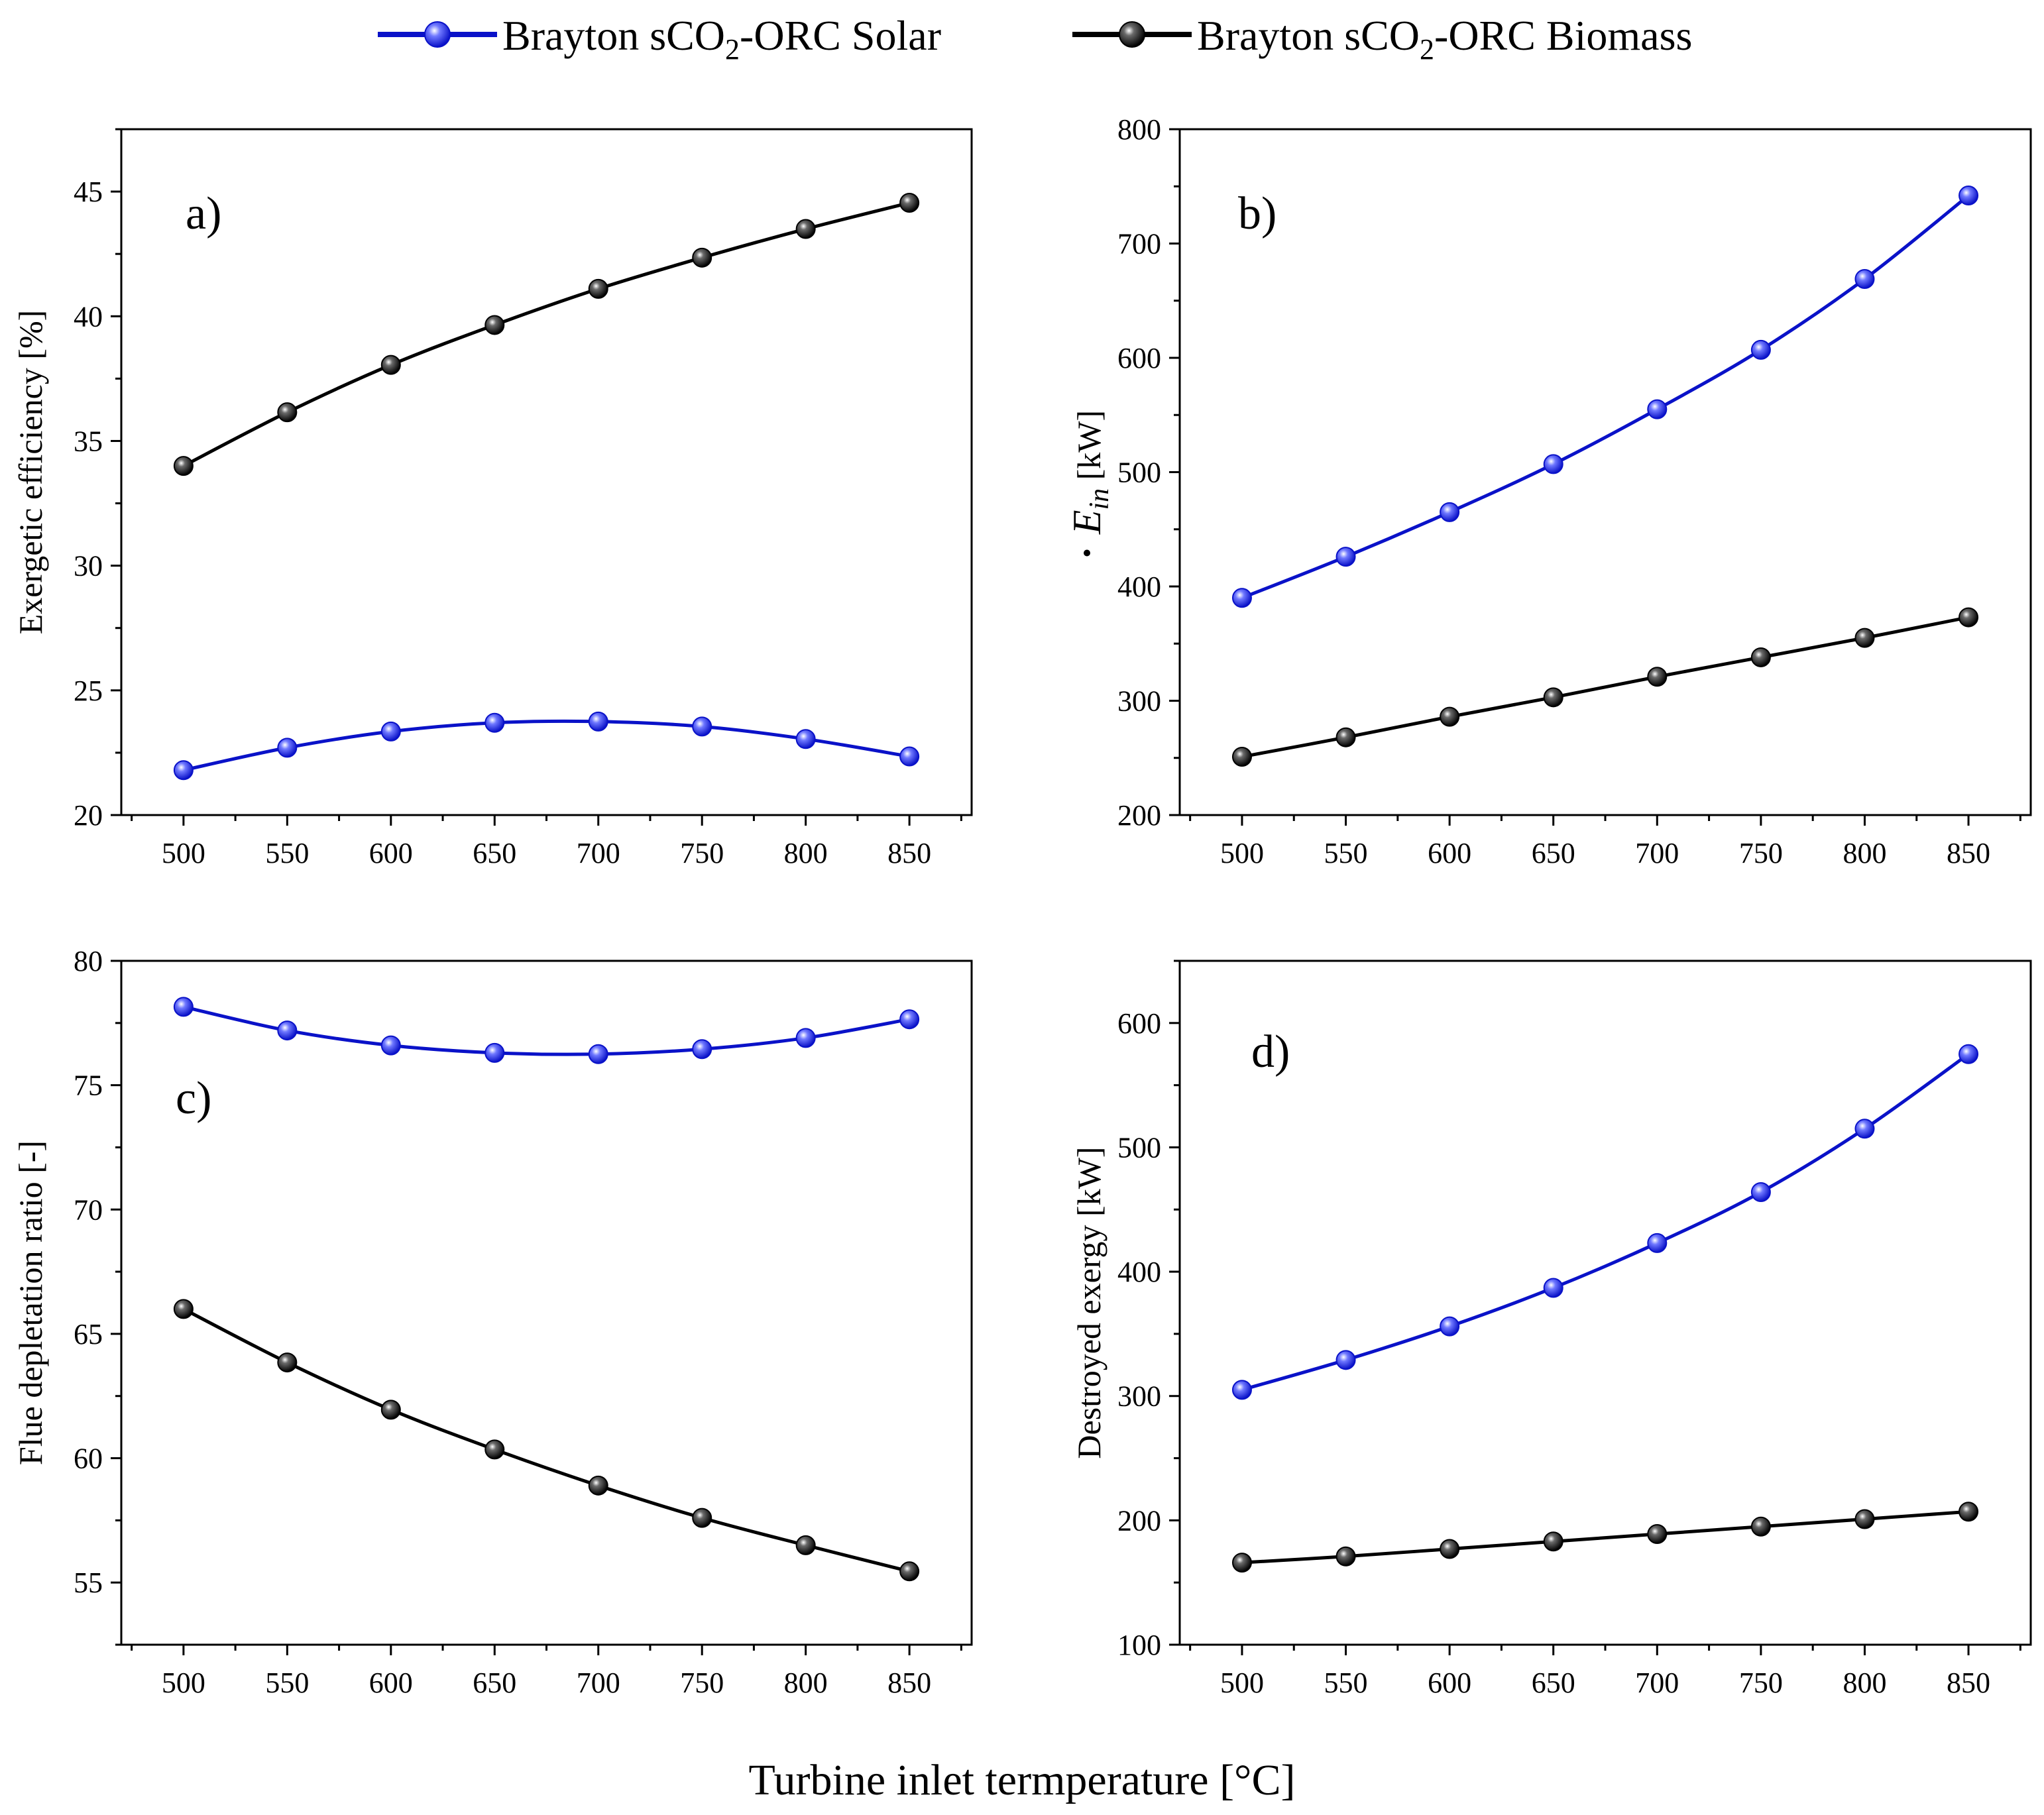 The height and width of the screenshot is (1815, 2044). I want to click on panel-label: a), so click(203, 213).